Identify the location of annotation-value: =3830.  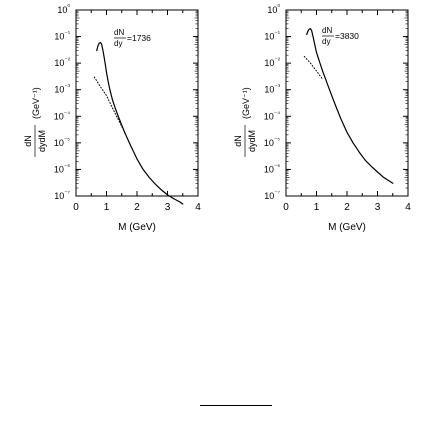
(347, 36).